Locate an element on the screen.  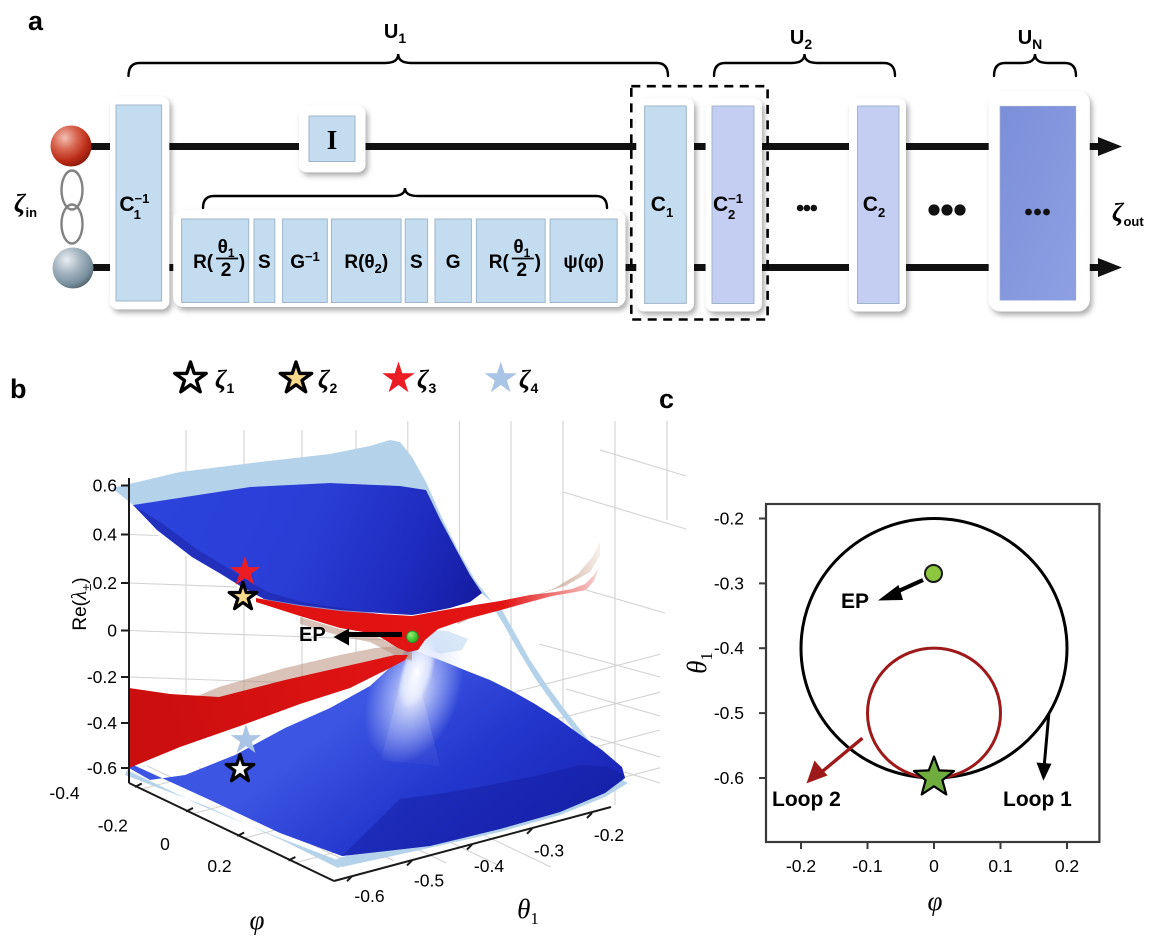
svg-text: 0.4 is located at coordinates (105, 535).